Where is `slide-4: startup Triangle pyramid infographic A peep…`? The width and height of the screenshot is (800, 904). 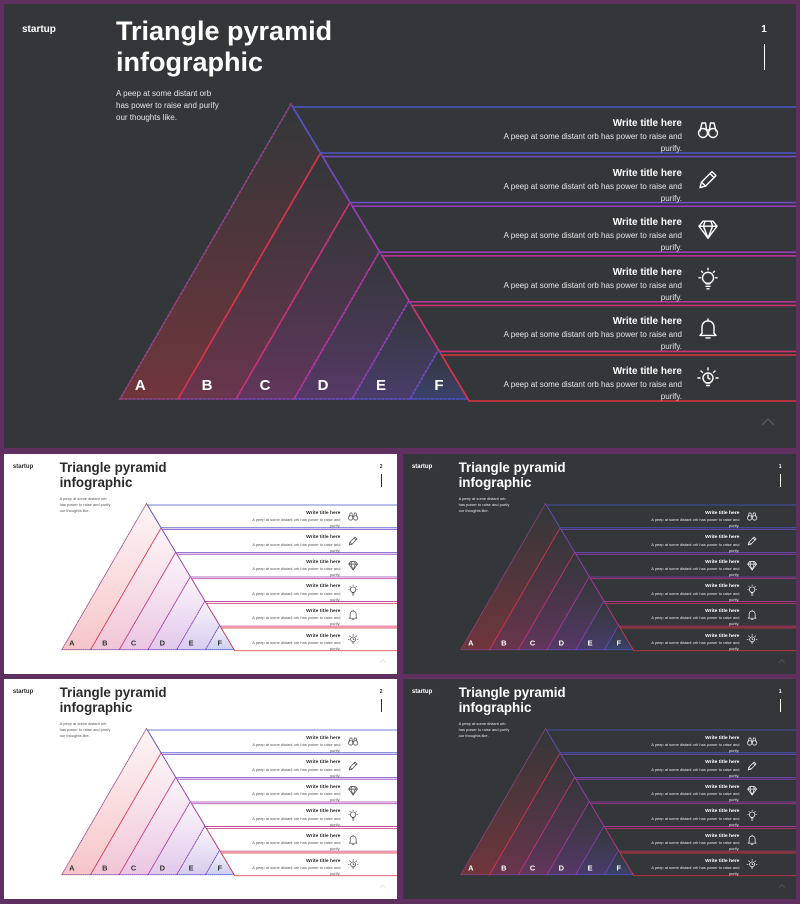
slide-4: startup Triangle pyramid infographic A peep… is located at coordinates (200, 789).